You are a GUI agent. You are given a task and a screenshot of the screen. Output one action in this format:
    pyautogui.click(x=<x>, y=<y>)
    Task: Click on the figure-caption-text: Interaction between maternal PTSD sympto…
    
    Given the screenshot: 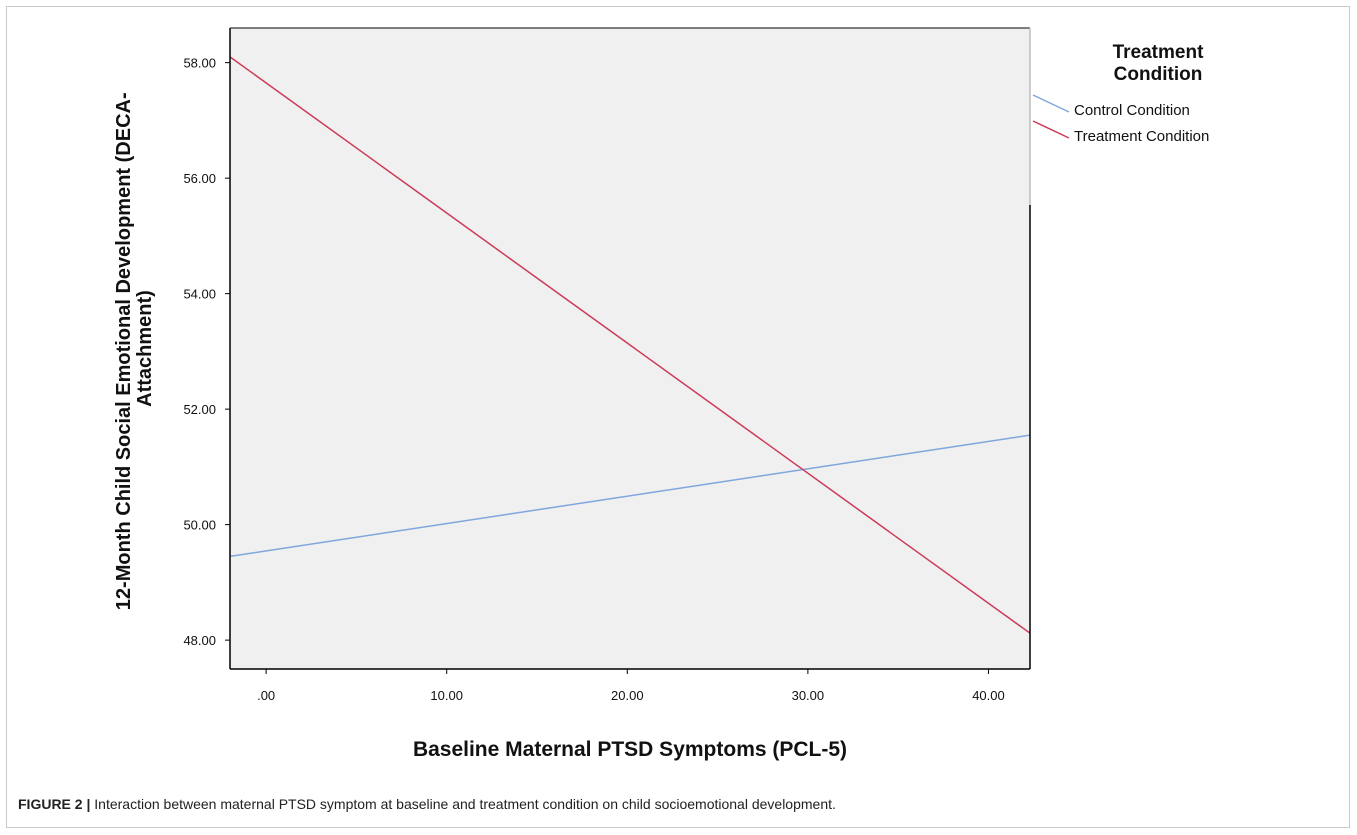 What is the action you would take?
    pyautogui.click(x=463, y=804)
    